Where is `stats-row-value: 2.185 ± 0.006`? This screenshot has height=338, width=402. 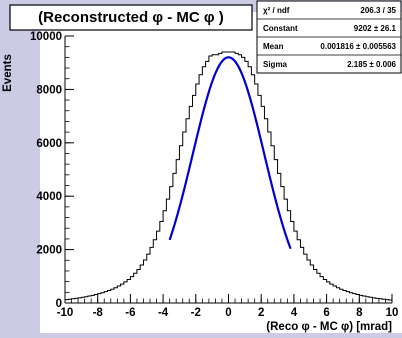
stats-row-value: 2.185 ± 0.006 is located at coordinates (371, 64).